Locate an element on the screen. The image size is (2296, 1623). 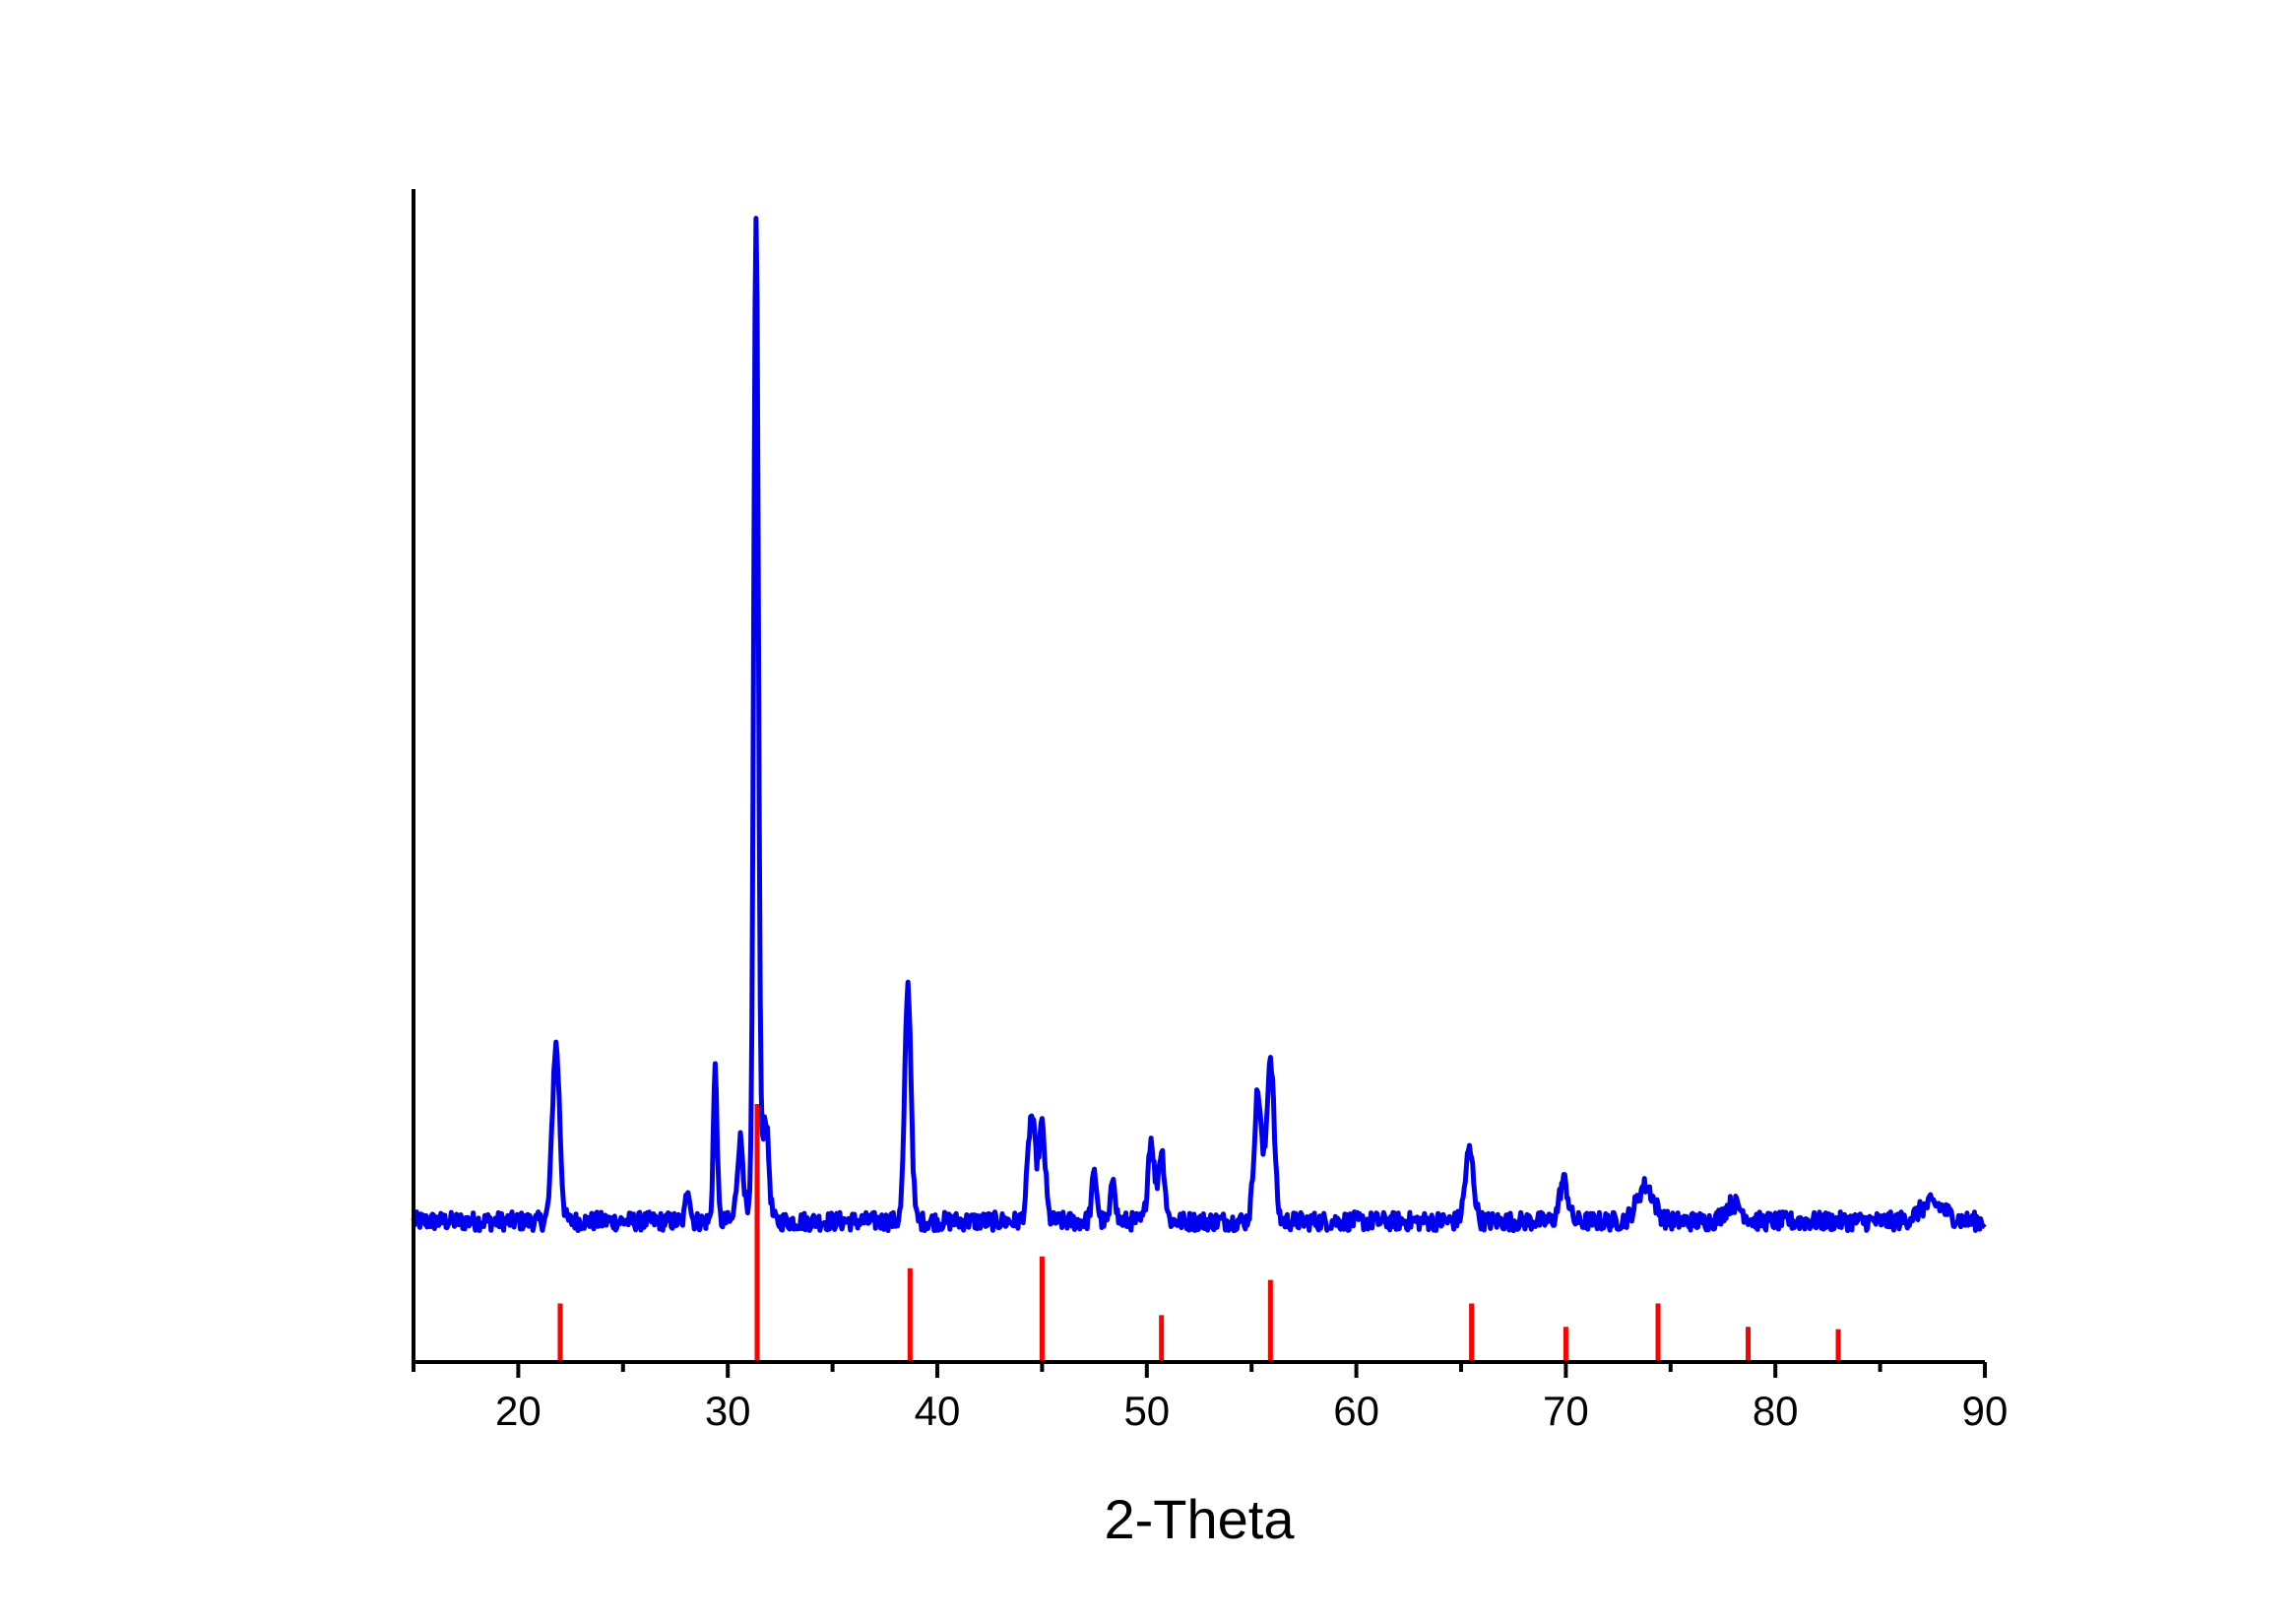
x-axis-ticks: 20 30 40 50 60 70 80 90 is located at coordinates (1210, 1398).